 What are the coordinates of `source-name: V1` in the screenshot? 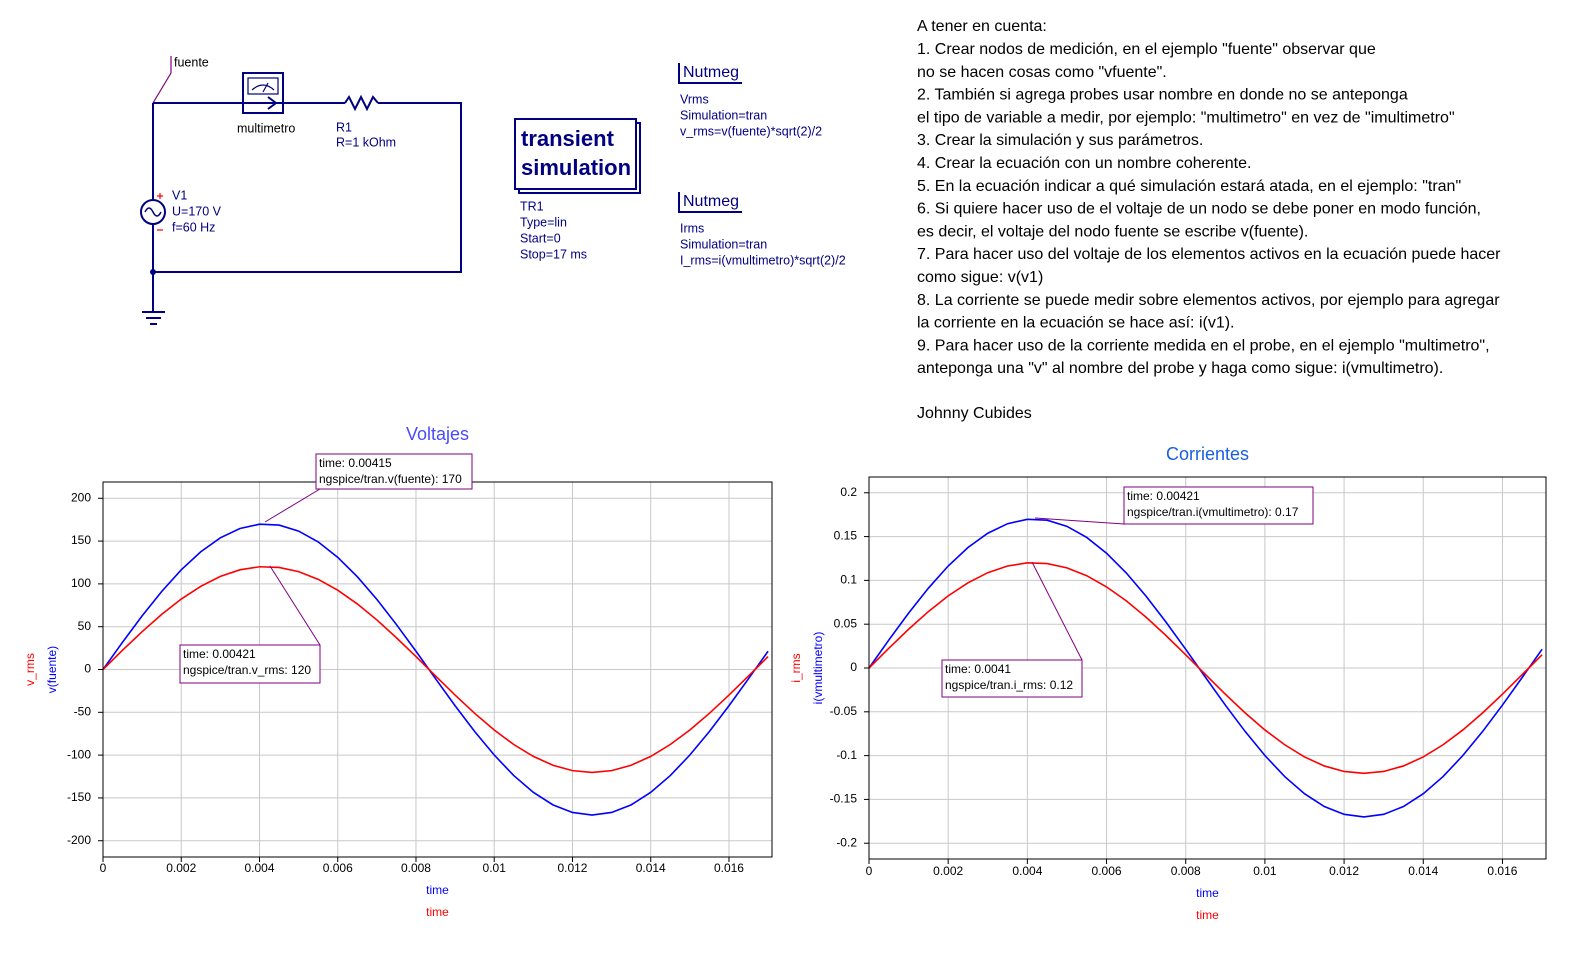 It's located at (179, 195).